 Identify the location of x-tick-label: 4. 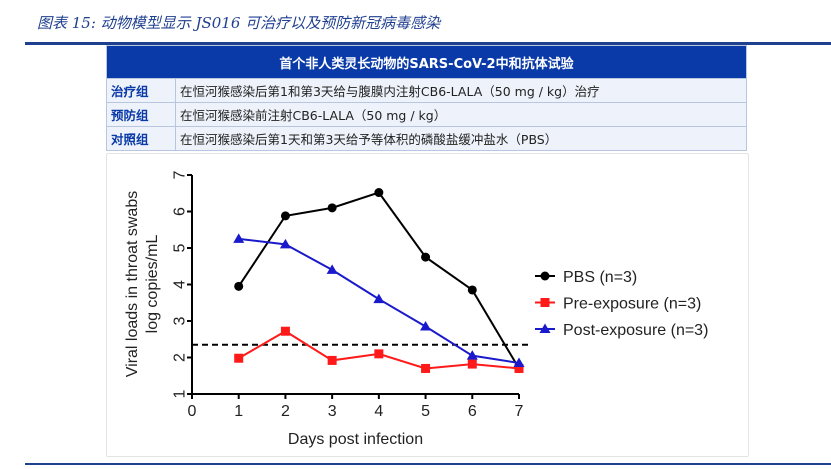
(378, 411).